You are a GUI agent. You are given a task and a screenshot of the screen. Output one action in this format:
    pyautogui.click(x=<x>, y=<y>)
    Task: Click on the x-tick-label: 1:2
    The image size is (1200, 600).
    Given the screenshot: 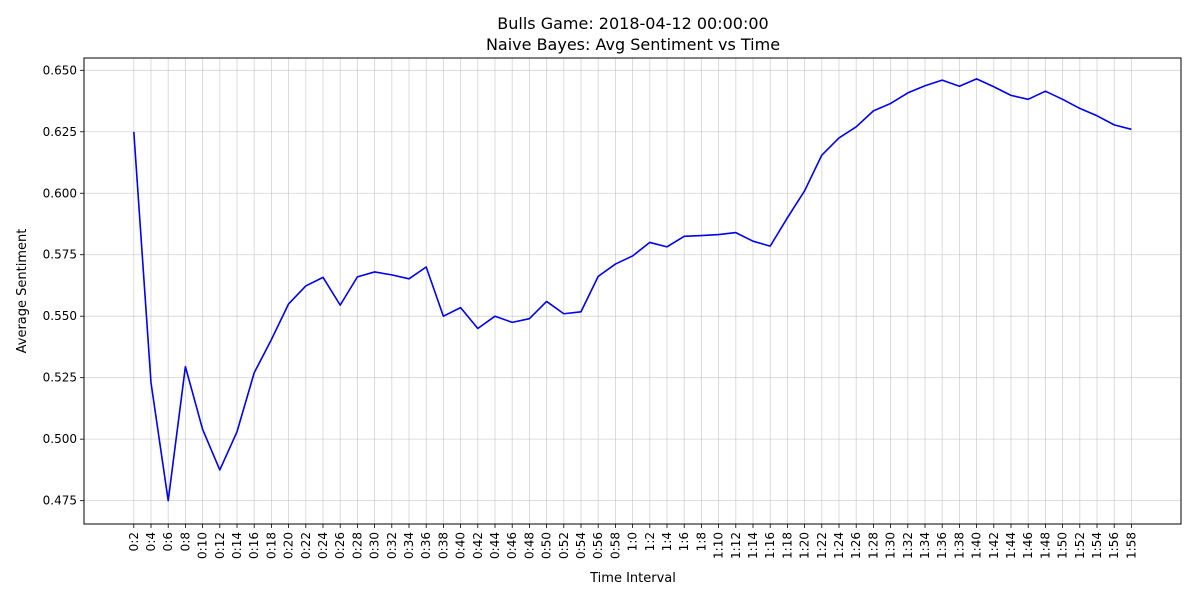 What is the action you would take?
    pyautogui.click(x=650, y=541)
    